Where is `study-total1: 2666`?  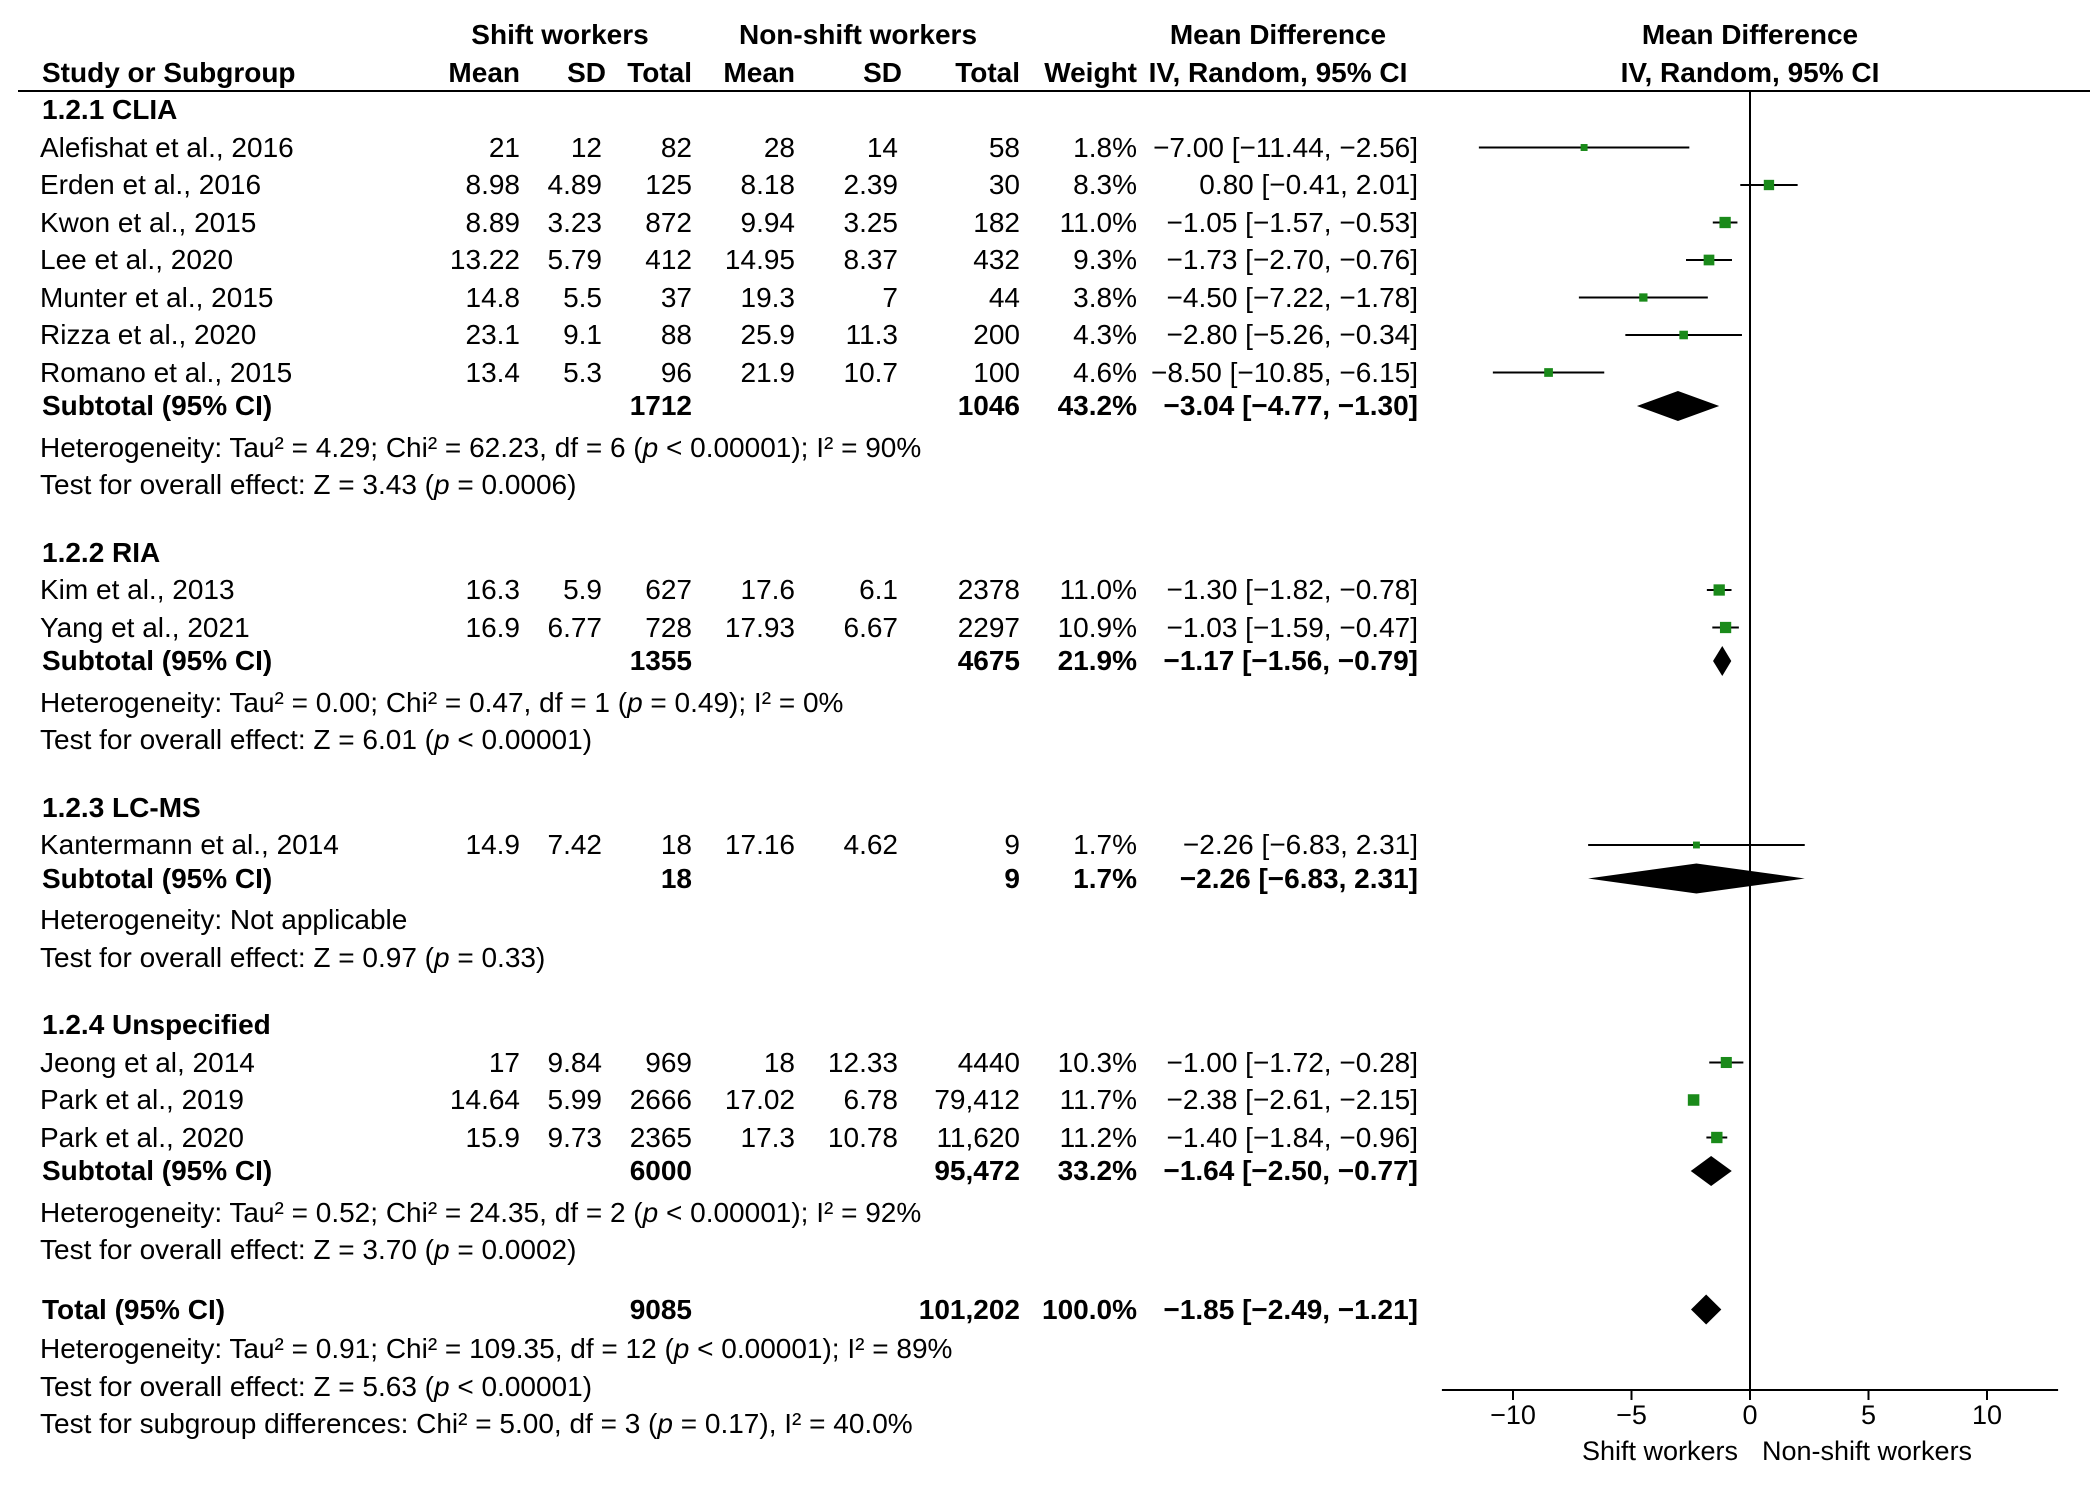
study-total1: 2666 is located at coordinates (660, 1099).